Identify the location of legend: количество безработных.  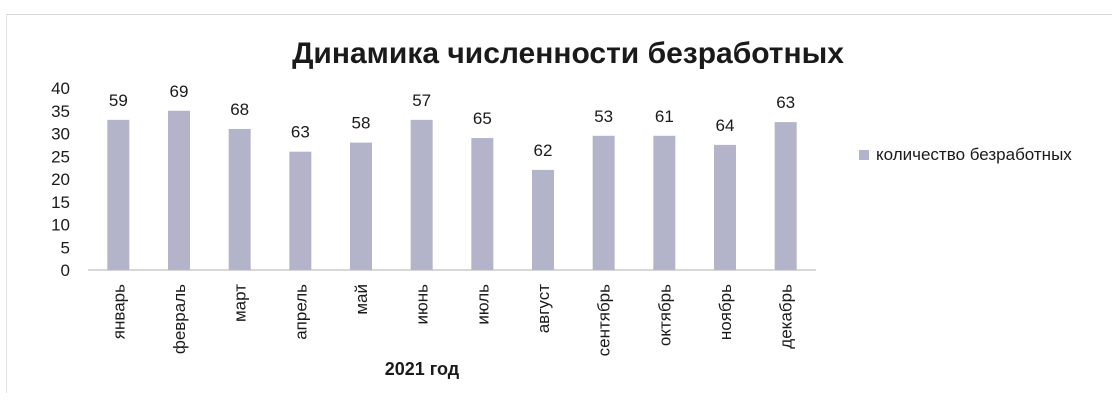
(965, 154).